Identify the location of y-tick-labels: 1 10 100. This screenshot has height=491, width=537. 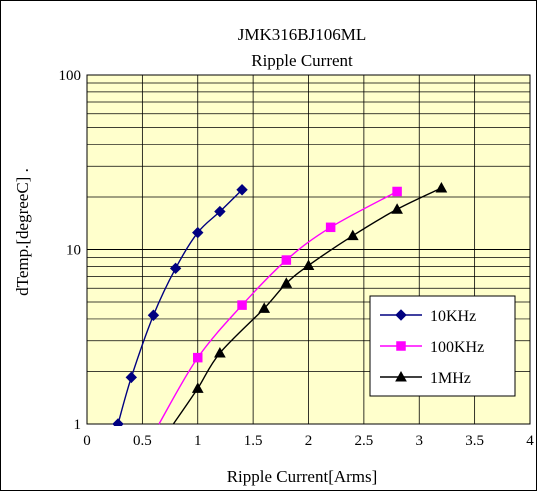
(70, 250).